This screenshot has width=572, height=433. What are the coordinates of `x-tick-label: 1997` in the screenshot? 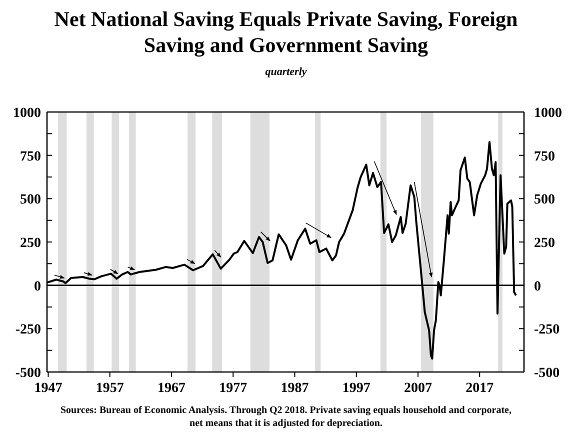 It's located at (356, 388).